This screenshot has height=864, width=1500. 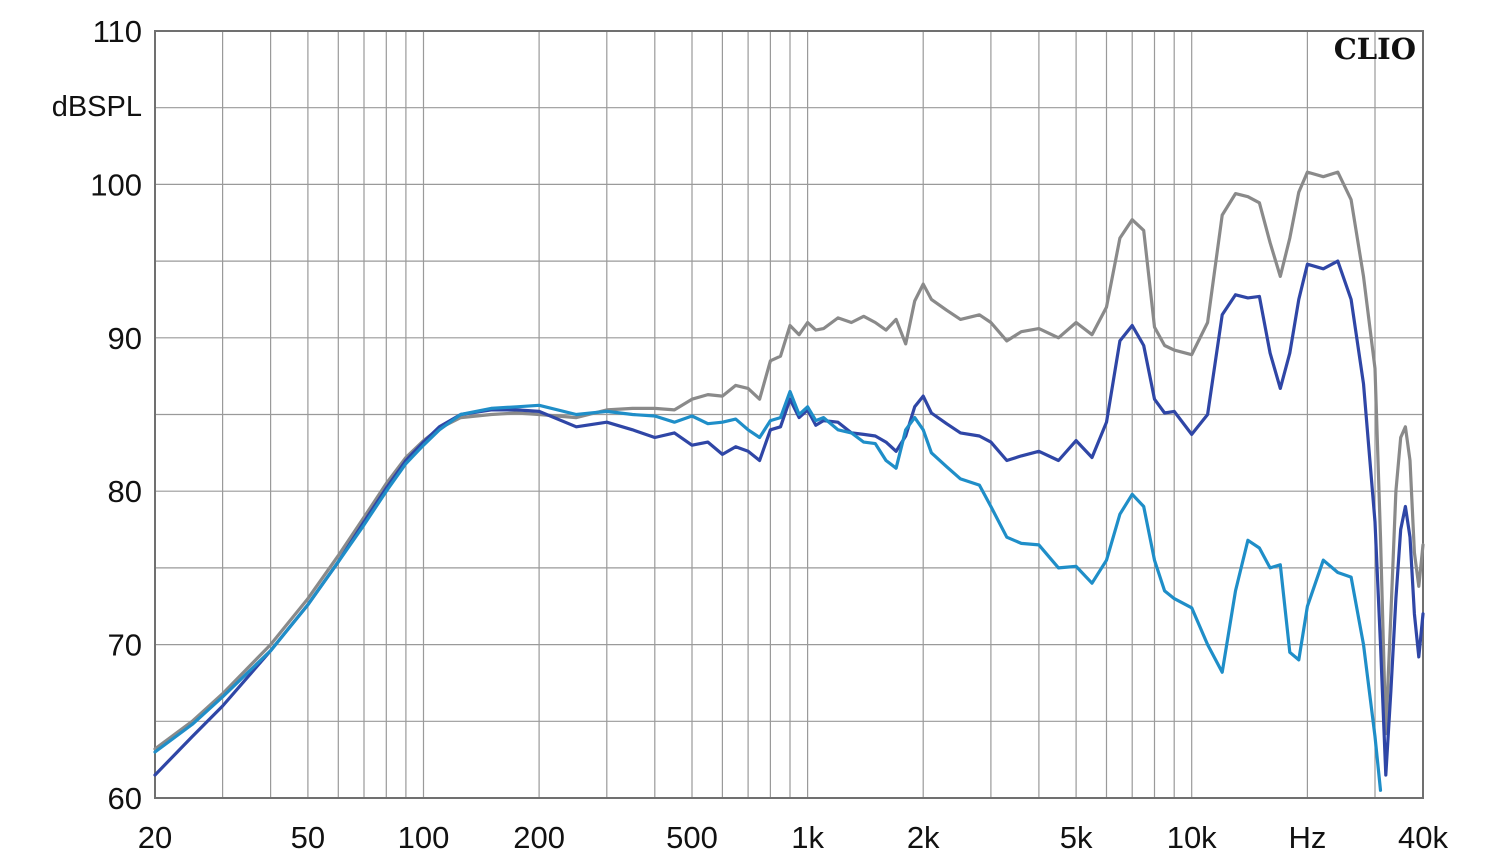 I want to click on y-tick-label: 110, so click(x=117, y=31).